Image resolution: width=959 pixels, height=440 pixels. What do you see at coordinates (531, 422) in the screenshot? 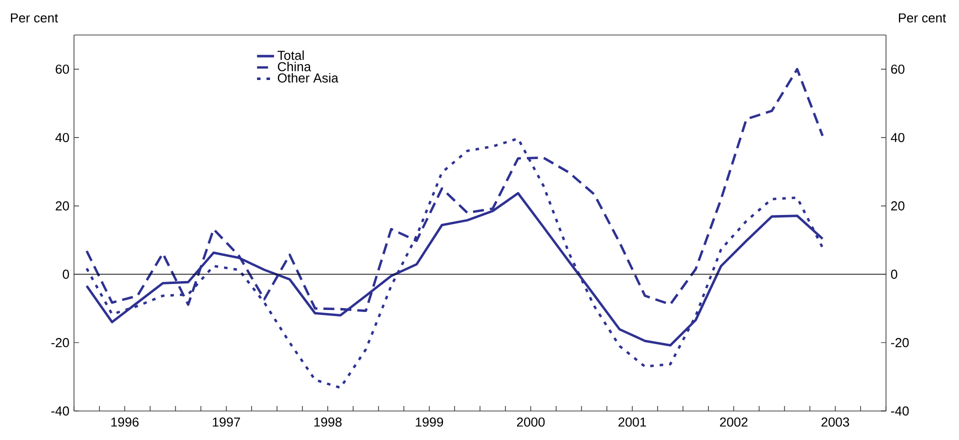
I see `x-tick-label: 2000` at bounding box center [531, 422].